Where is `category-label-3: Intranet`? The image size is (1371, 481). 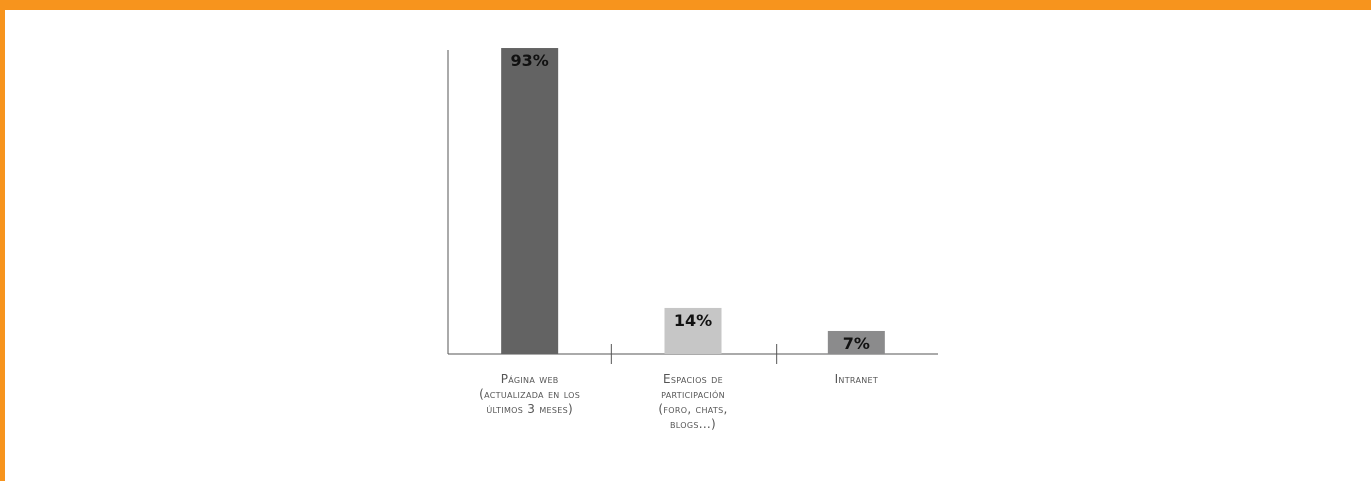 category-label-3: Intranet is located at coordinates (856, 379).